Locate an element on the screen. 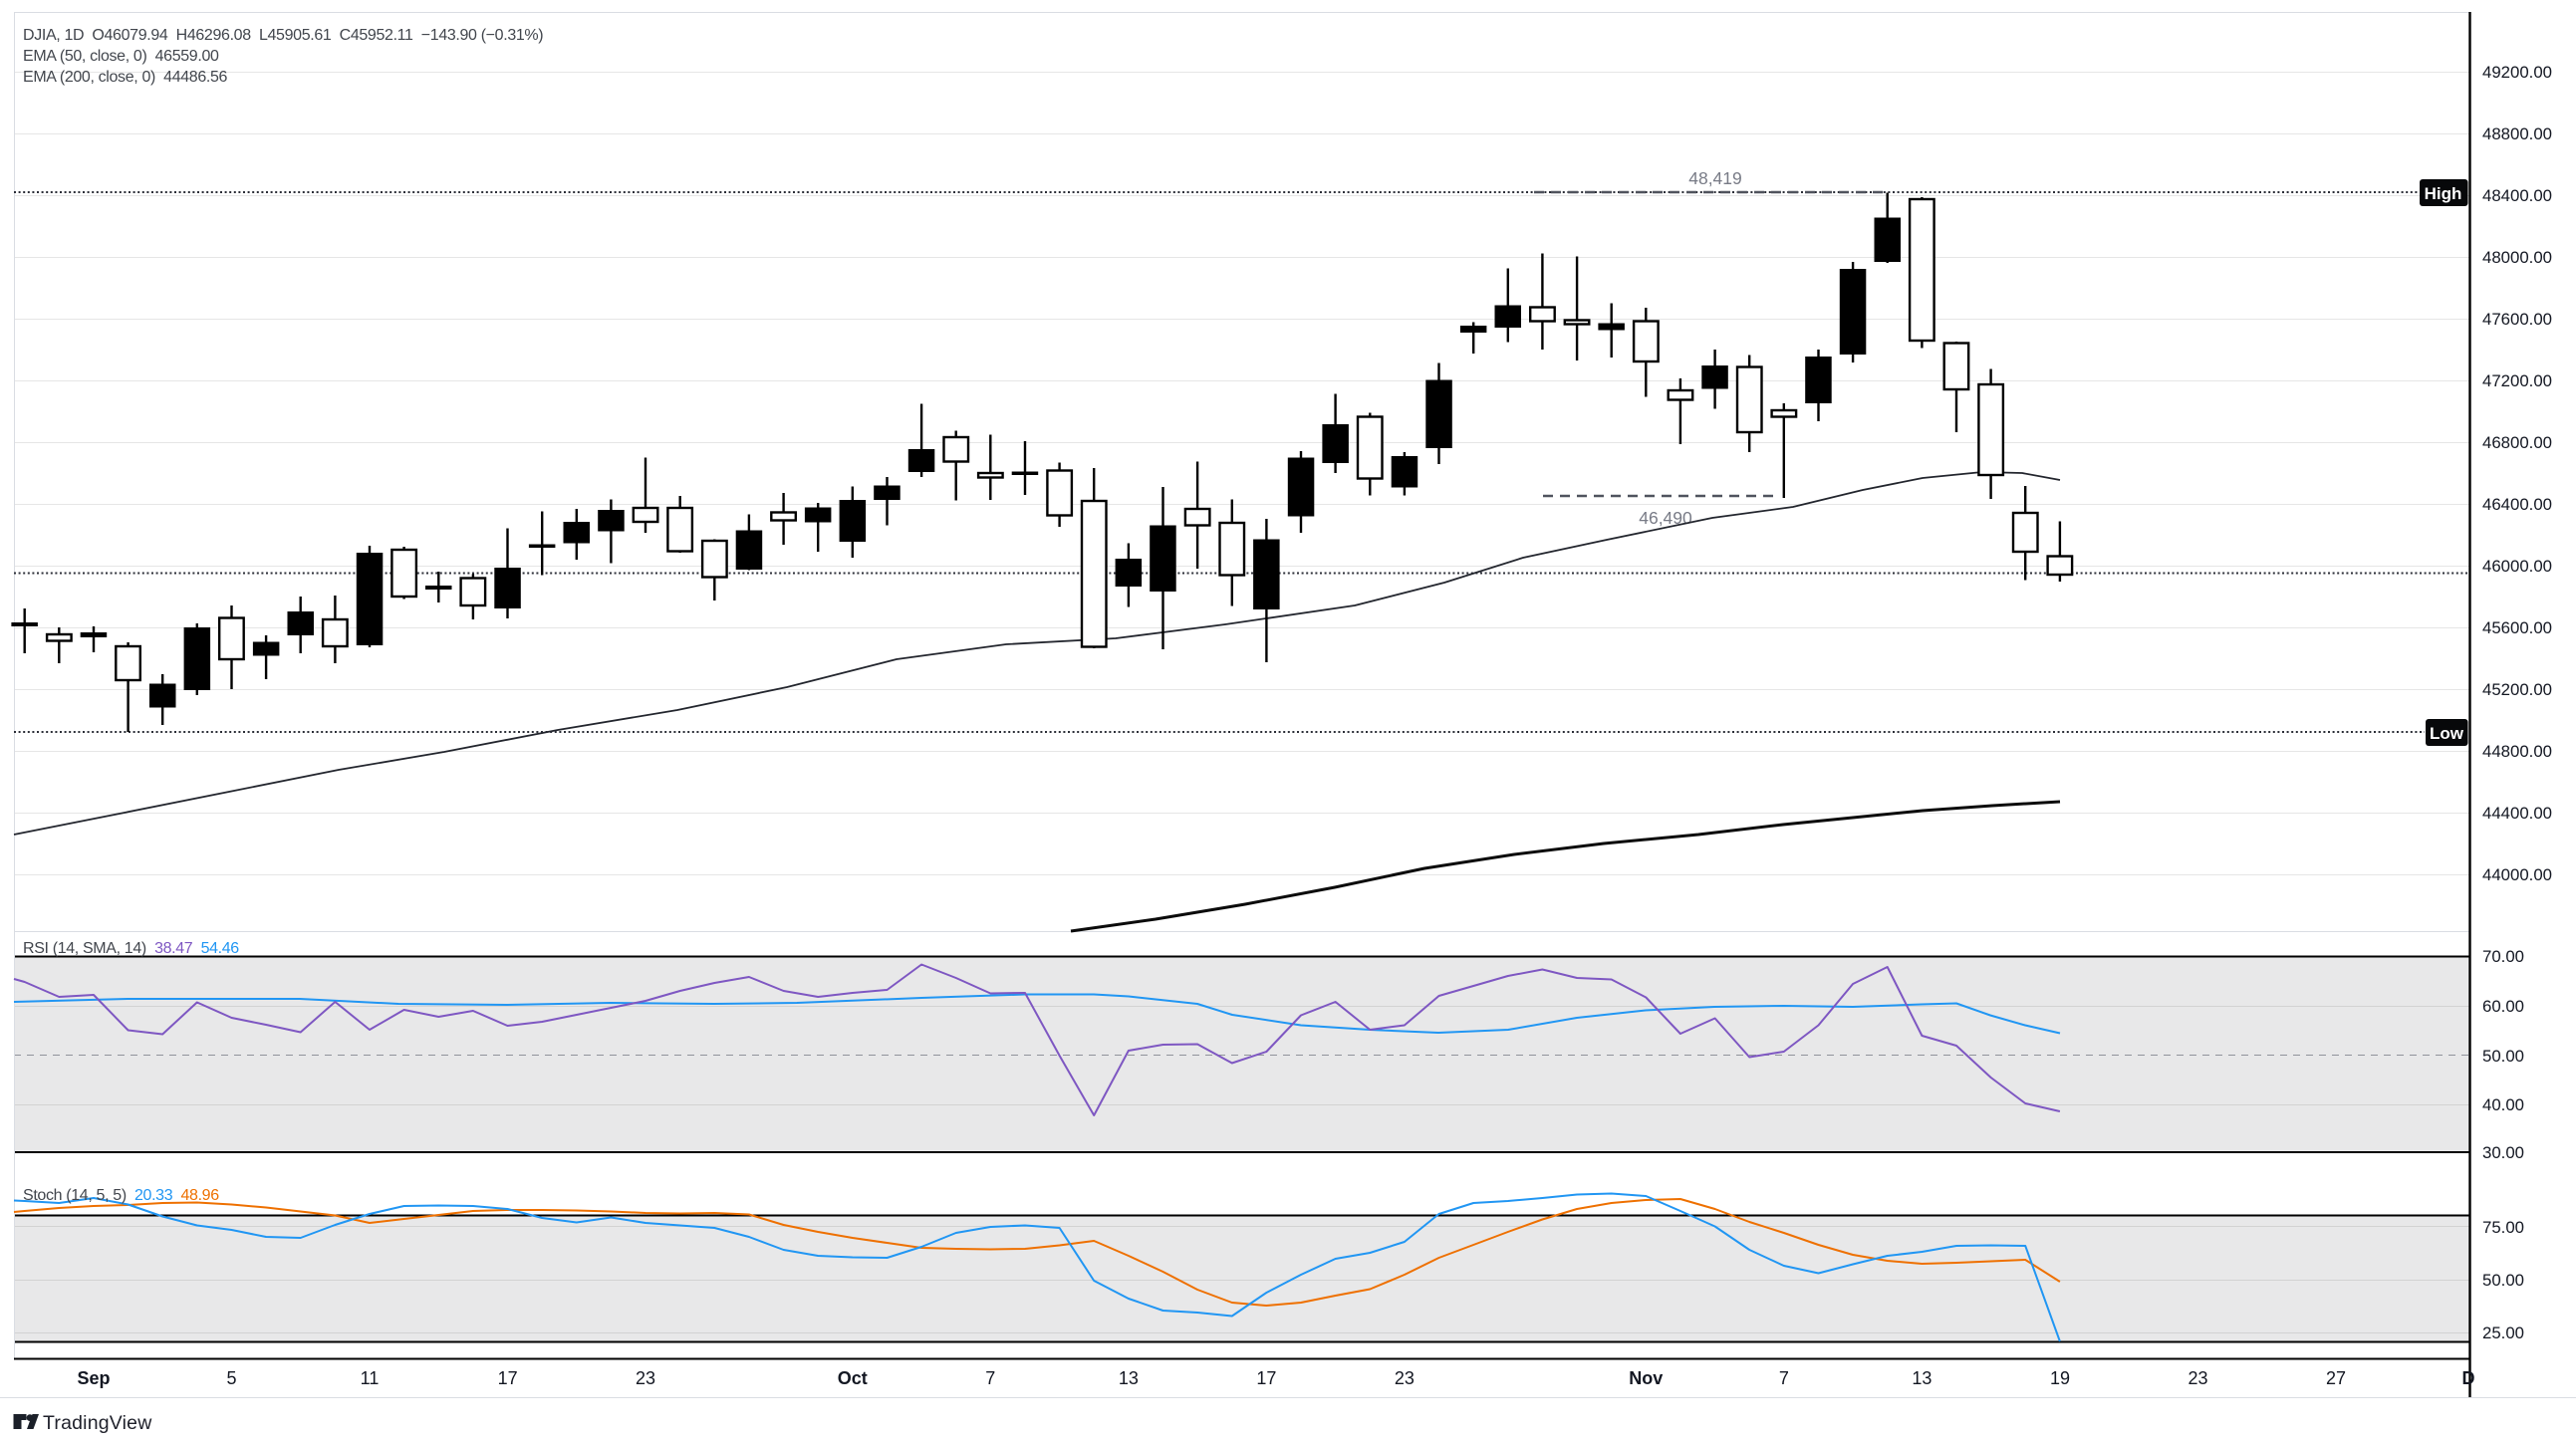 The image size is (2576, 1442). svg-text: 30.00 is located at coordinates (2503, 1152).